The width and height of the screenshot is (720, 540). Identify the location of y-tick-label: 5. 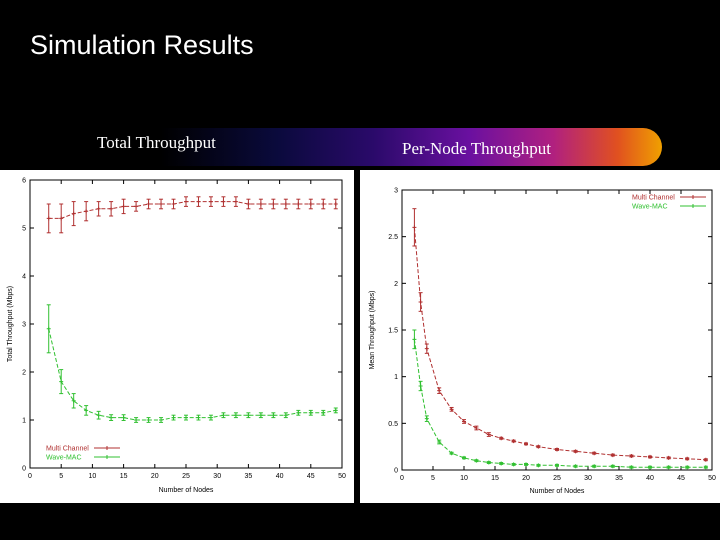
(24, 229).